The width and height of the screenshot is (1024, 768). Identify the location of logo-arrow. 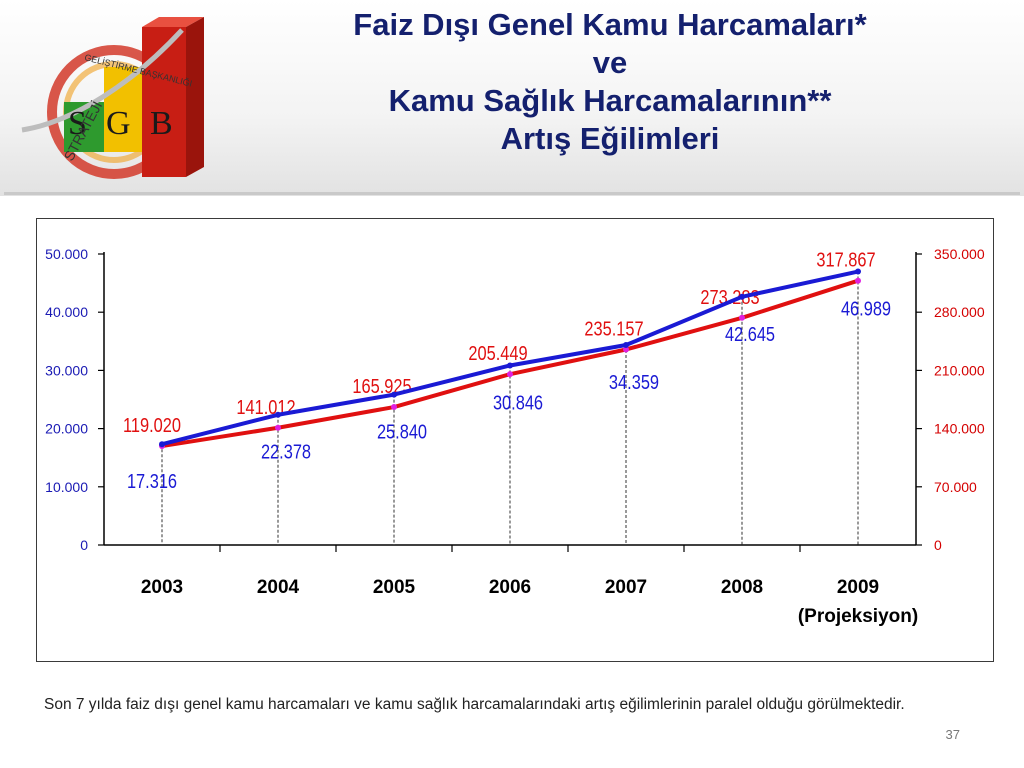
(102, 80).